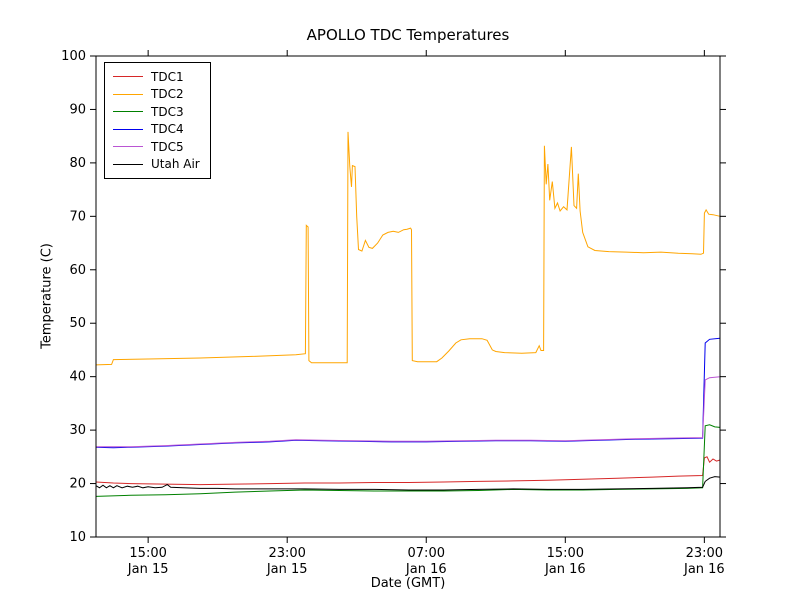 The height and width of the screenshot is (600, 800). What do you see at coordinates (408, 412) in the screenshot?
I see `series-line-tdc5` at bounding box center [408, 412].